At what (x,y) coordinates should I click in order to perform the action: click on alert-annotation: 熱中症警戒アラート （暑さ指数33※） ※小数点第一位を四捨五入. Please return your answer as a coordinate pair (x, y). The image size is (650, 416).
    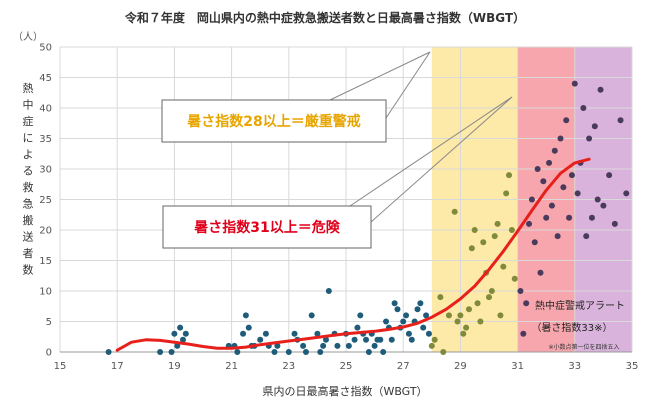
    Looking at the image, I should click on (578, 325).